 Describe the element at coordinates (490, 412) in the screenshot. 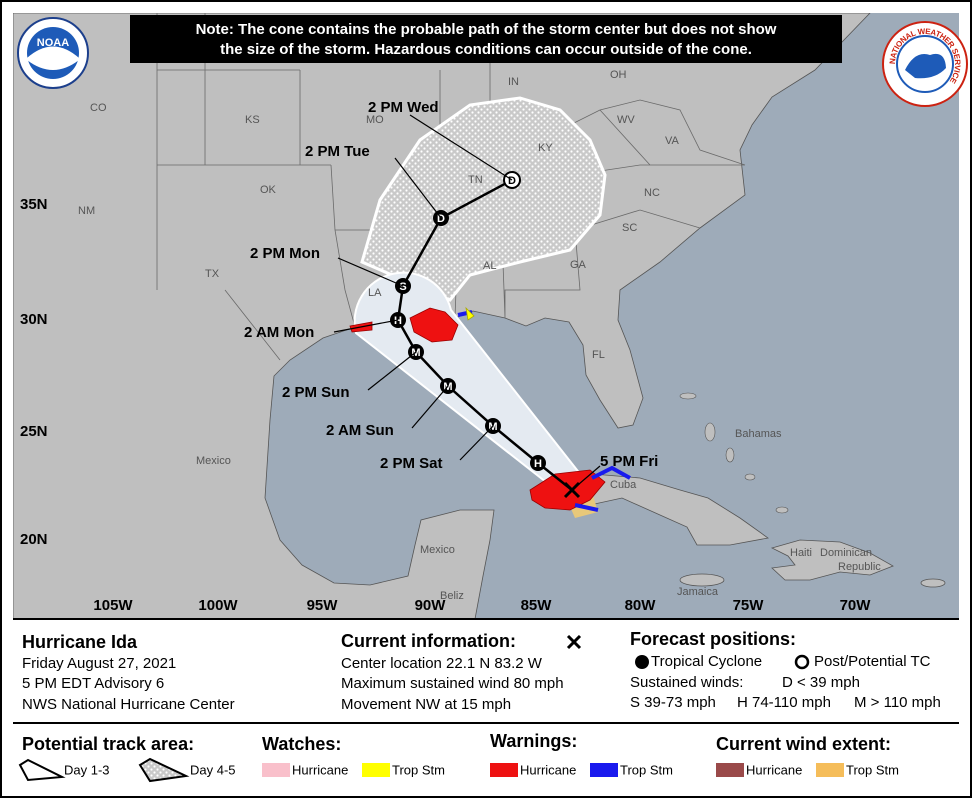

I see `warnings` at that location.